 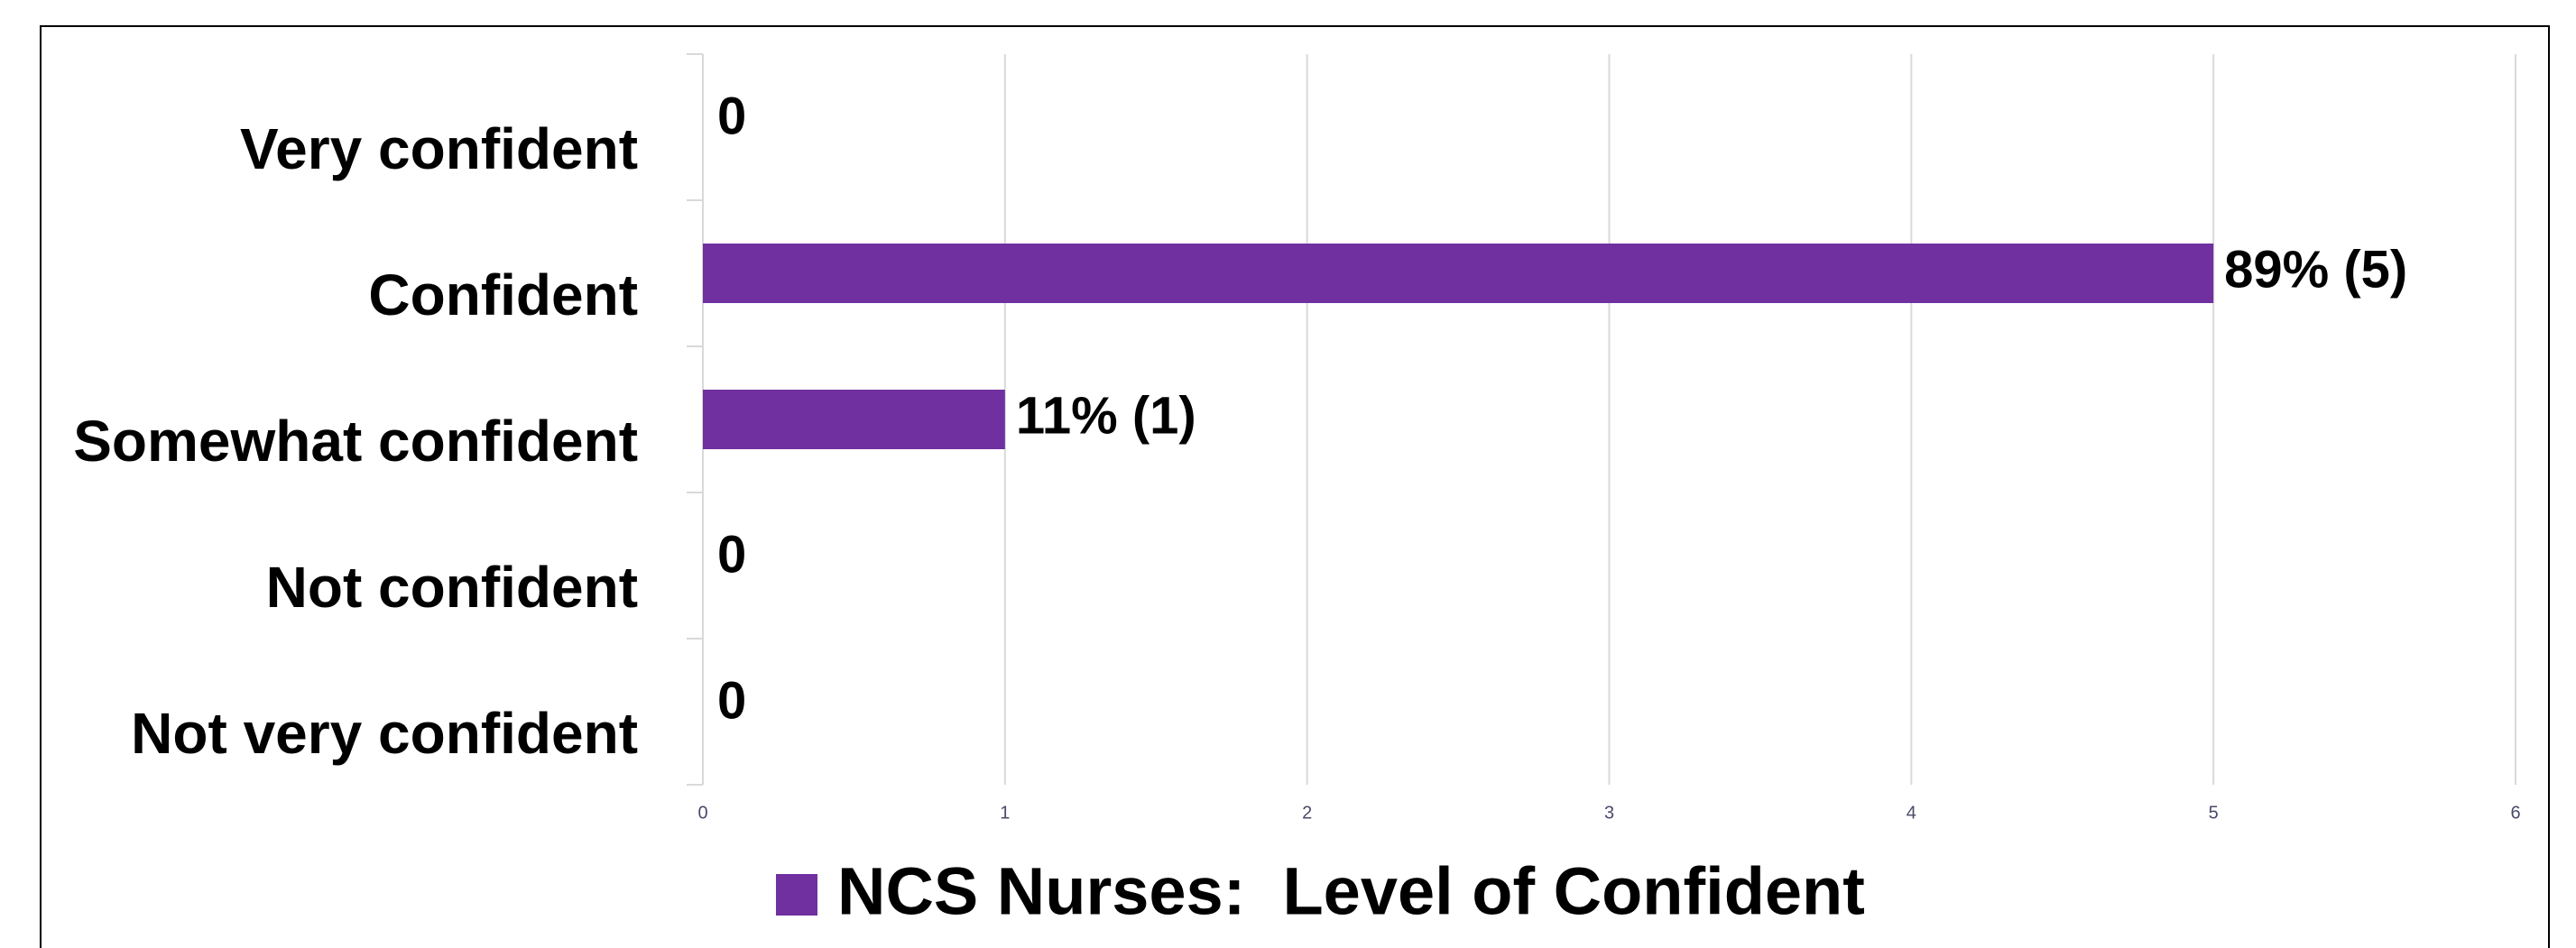 What do you see at coordinates (439, 149) in the screenshot?
I see `y-tick-label: Very confident` at bounding box center [439, 149].